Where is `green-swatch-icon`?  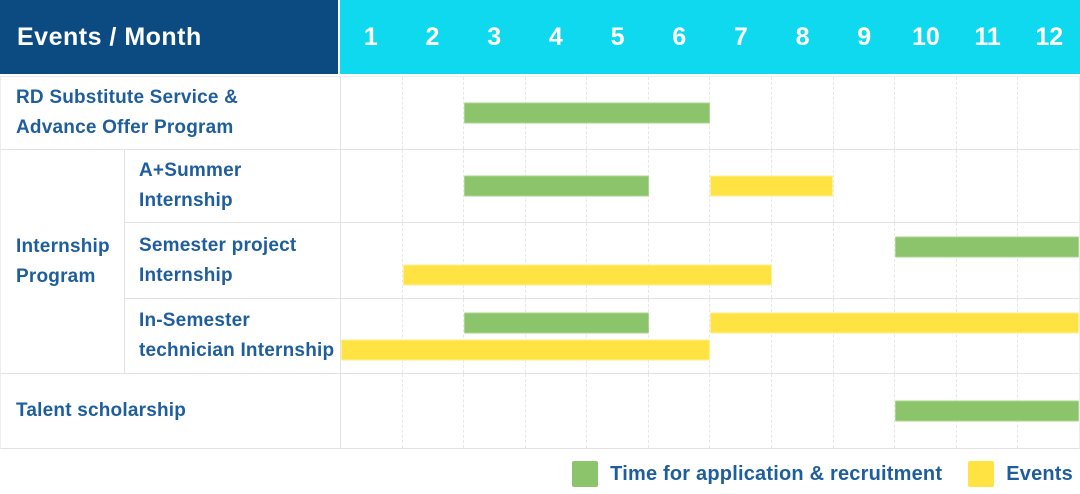 green-swatch-icon is located at coordinates (585, 474).